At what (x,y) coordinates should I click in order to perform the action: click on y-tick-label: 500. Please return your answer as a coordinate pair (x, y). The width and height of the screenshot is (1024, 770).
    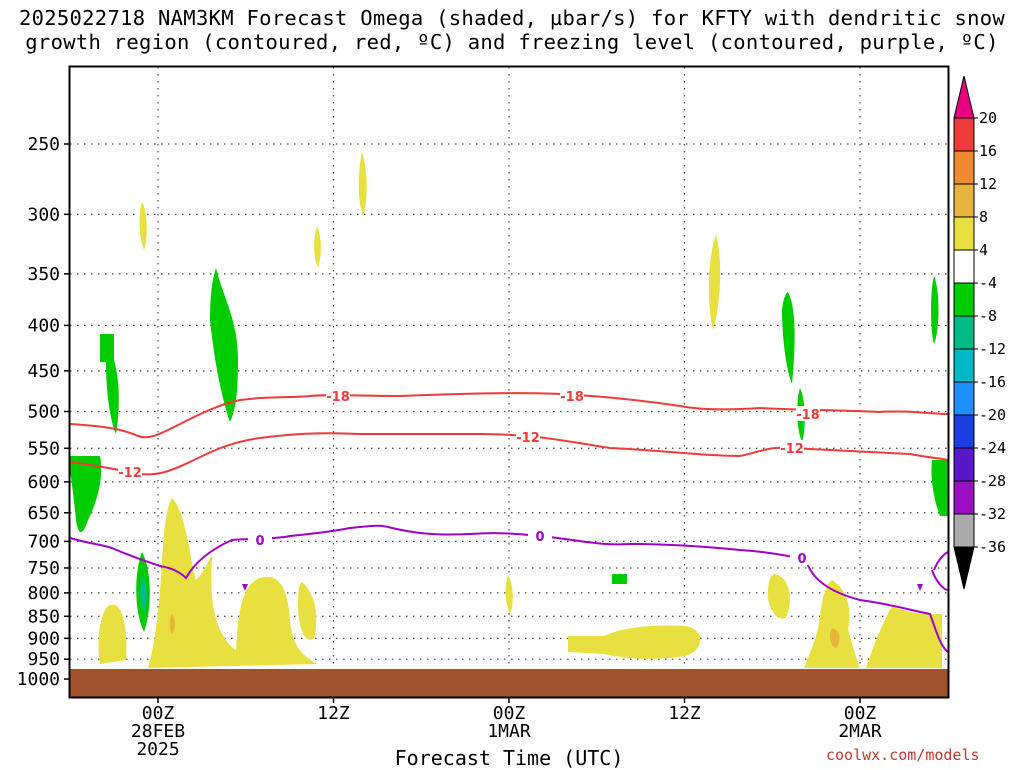
    Looking at the image, I should click on (43, 412).